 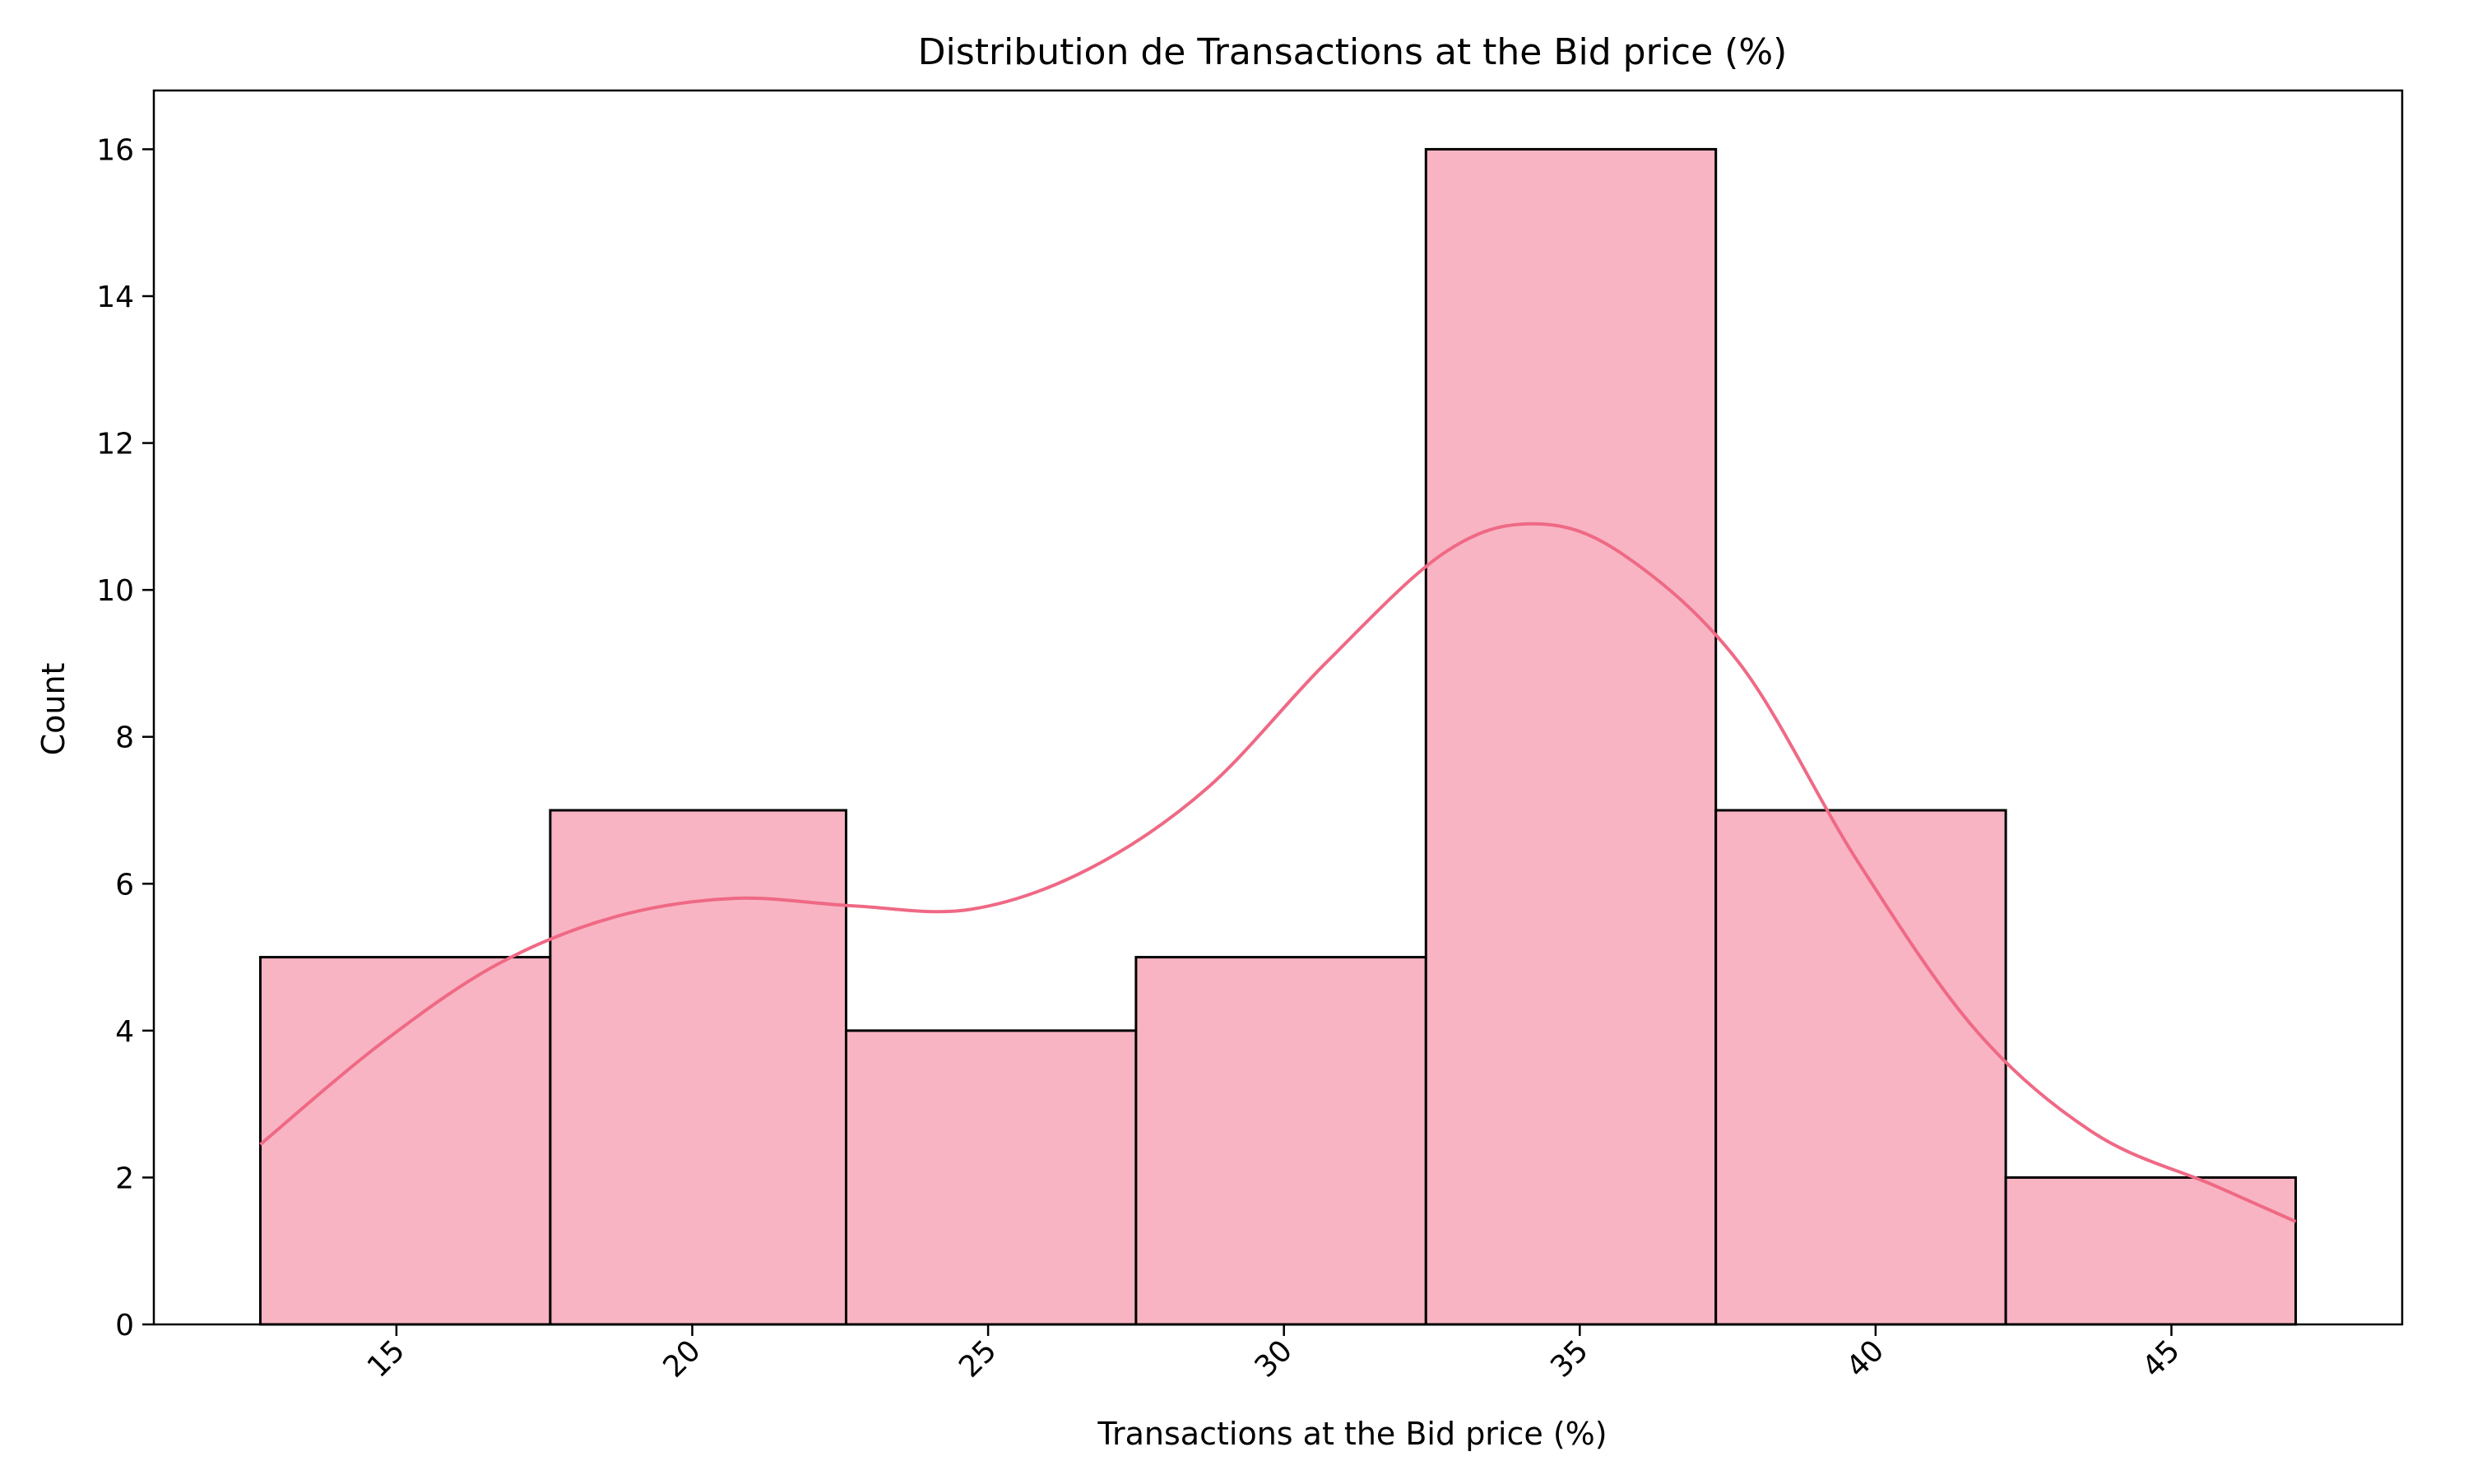 What do you see at coordinates (115, 444) in the screenshot?
I see `y-tick-label: 12` at bounding box center [115, 444].